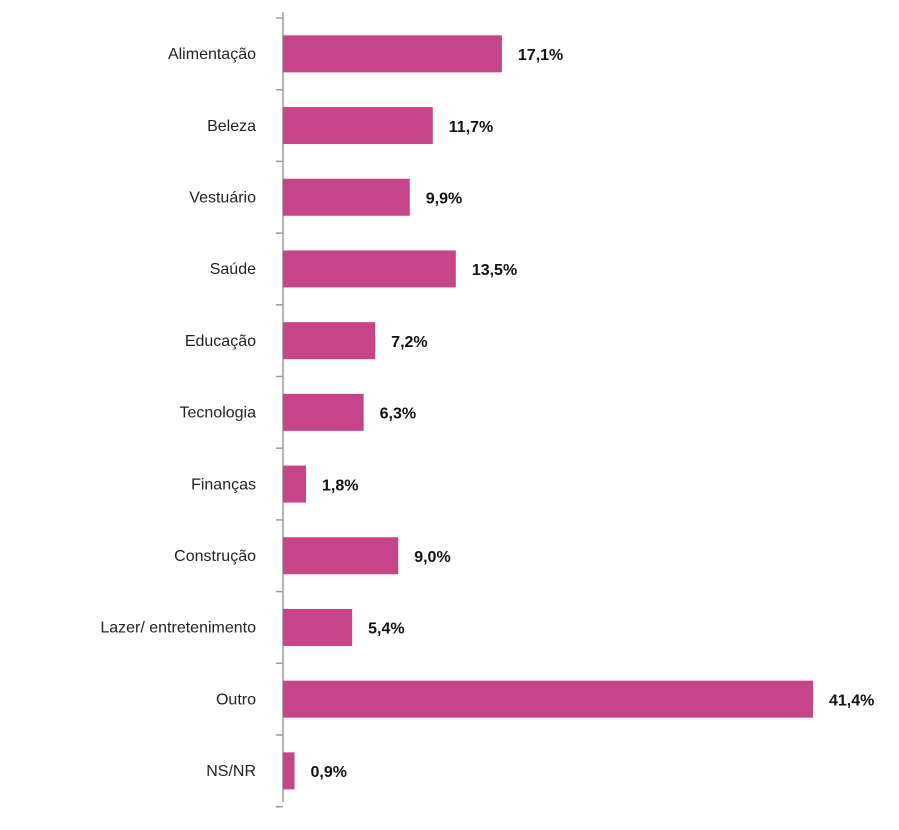 This screenshot has height=830, width=899. I want to click on category-label: Beleza, so click(231, 126).